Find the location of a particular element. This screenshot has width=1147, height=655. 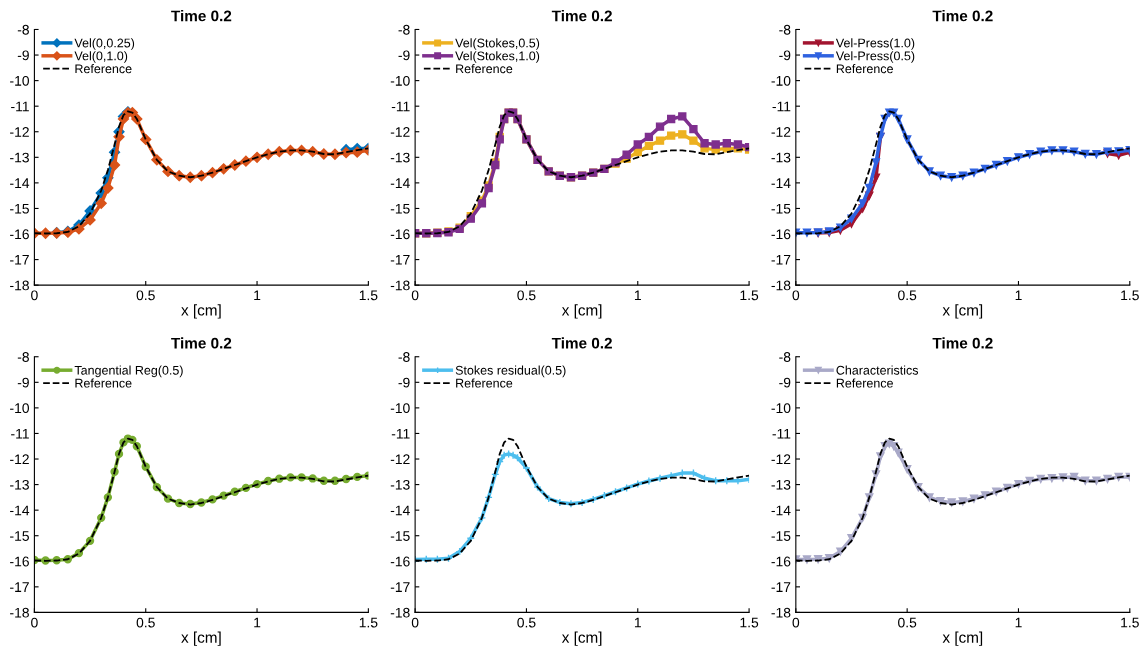

legend-label: Tangential Reg(0.5) is located at coordinates (128, 371).